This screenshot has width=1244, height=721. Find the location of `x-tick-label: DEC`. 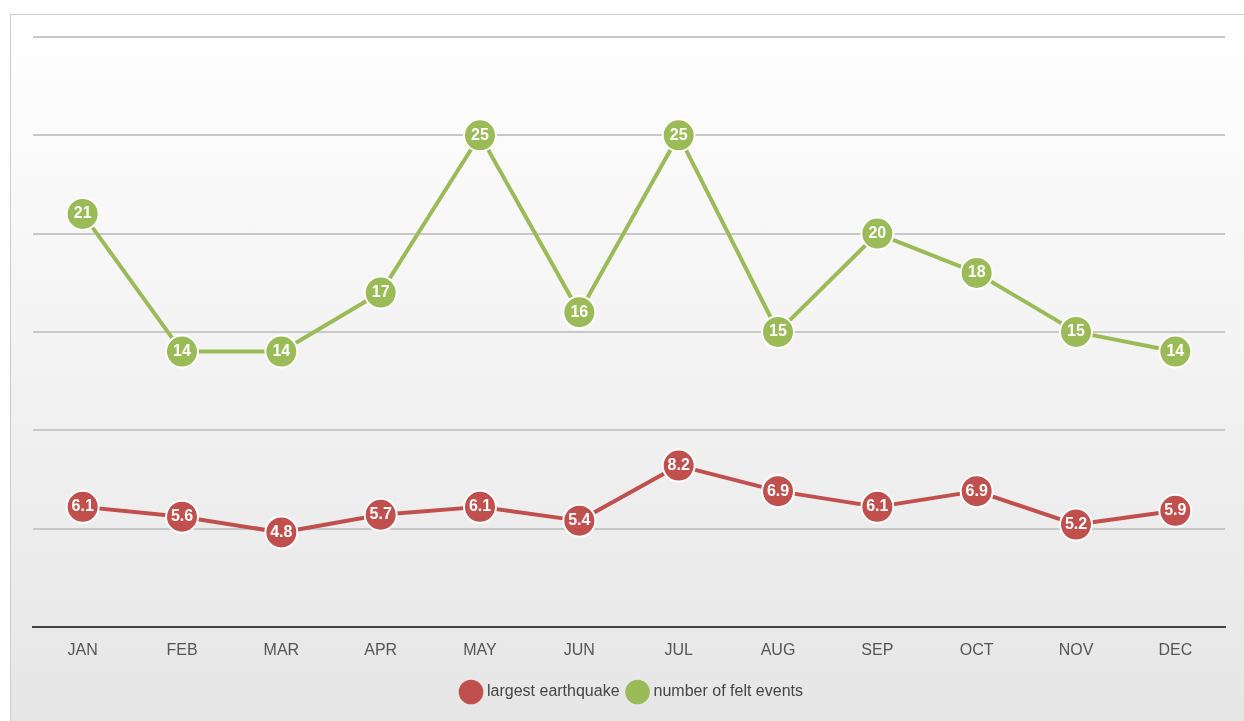

x-tick-label: DEC is located at coordinates (1175, 649).